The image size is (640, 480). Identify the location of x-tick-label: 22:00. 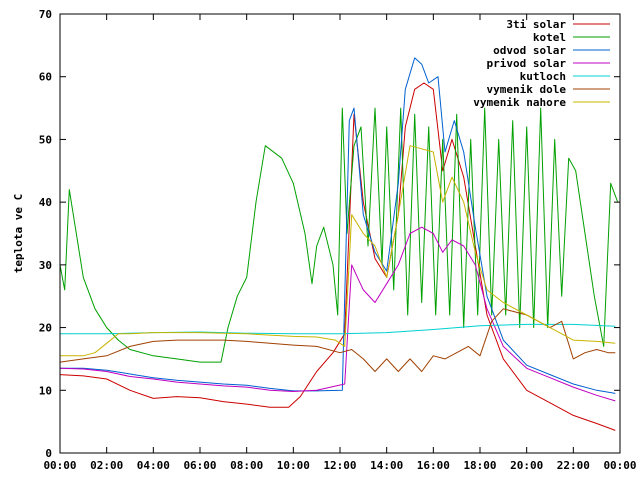
(573, 465).